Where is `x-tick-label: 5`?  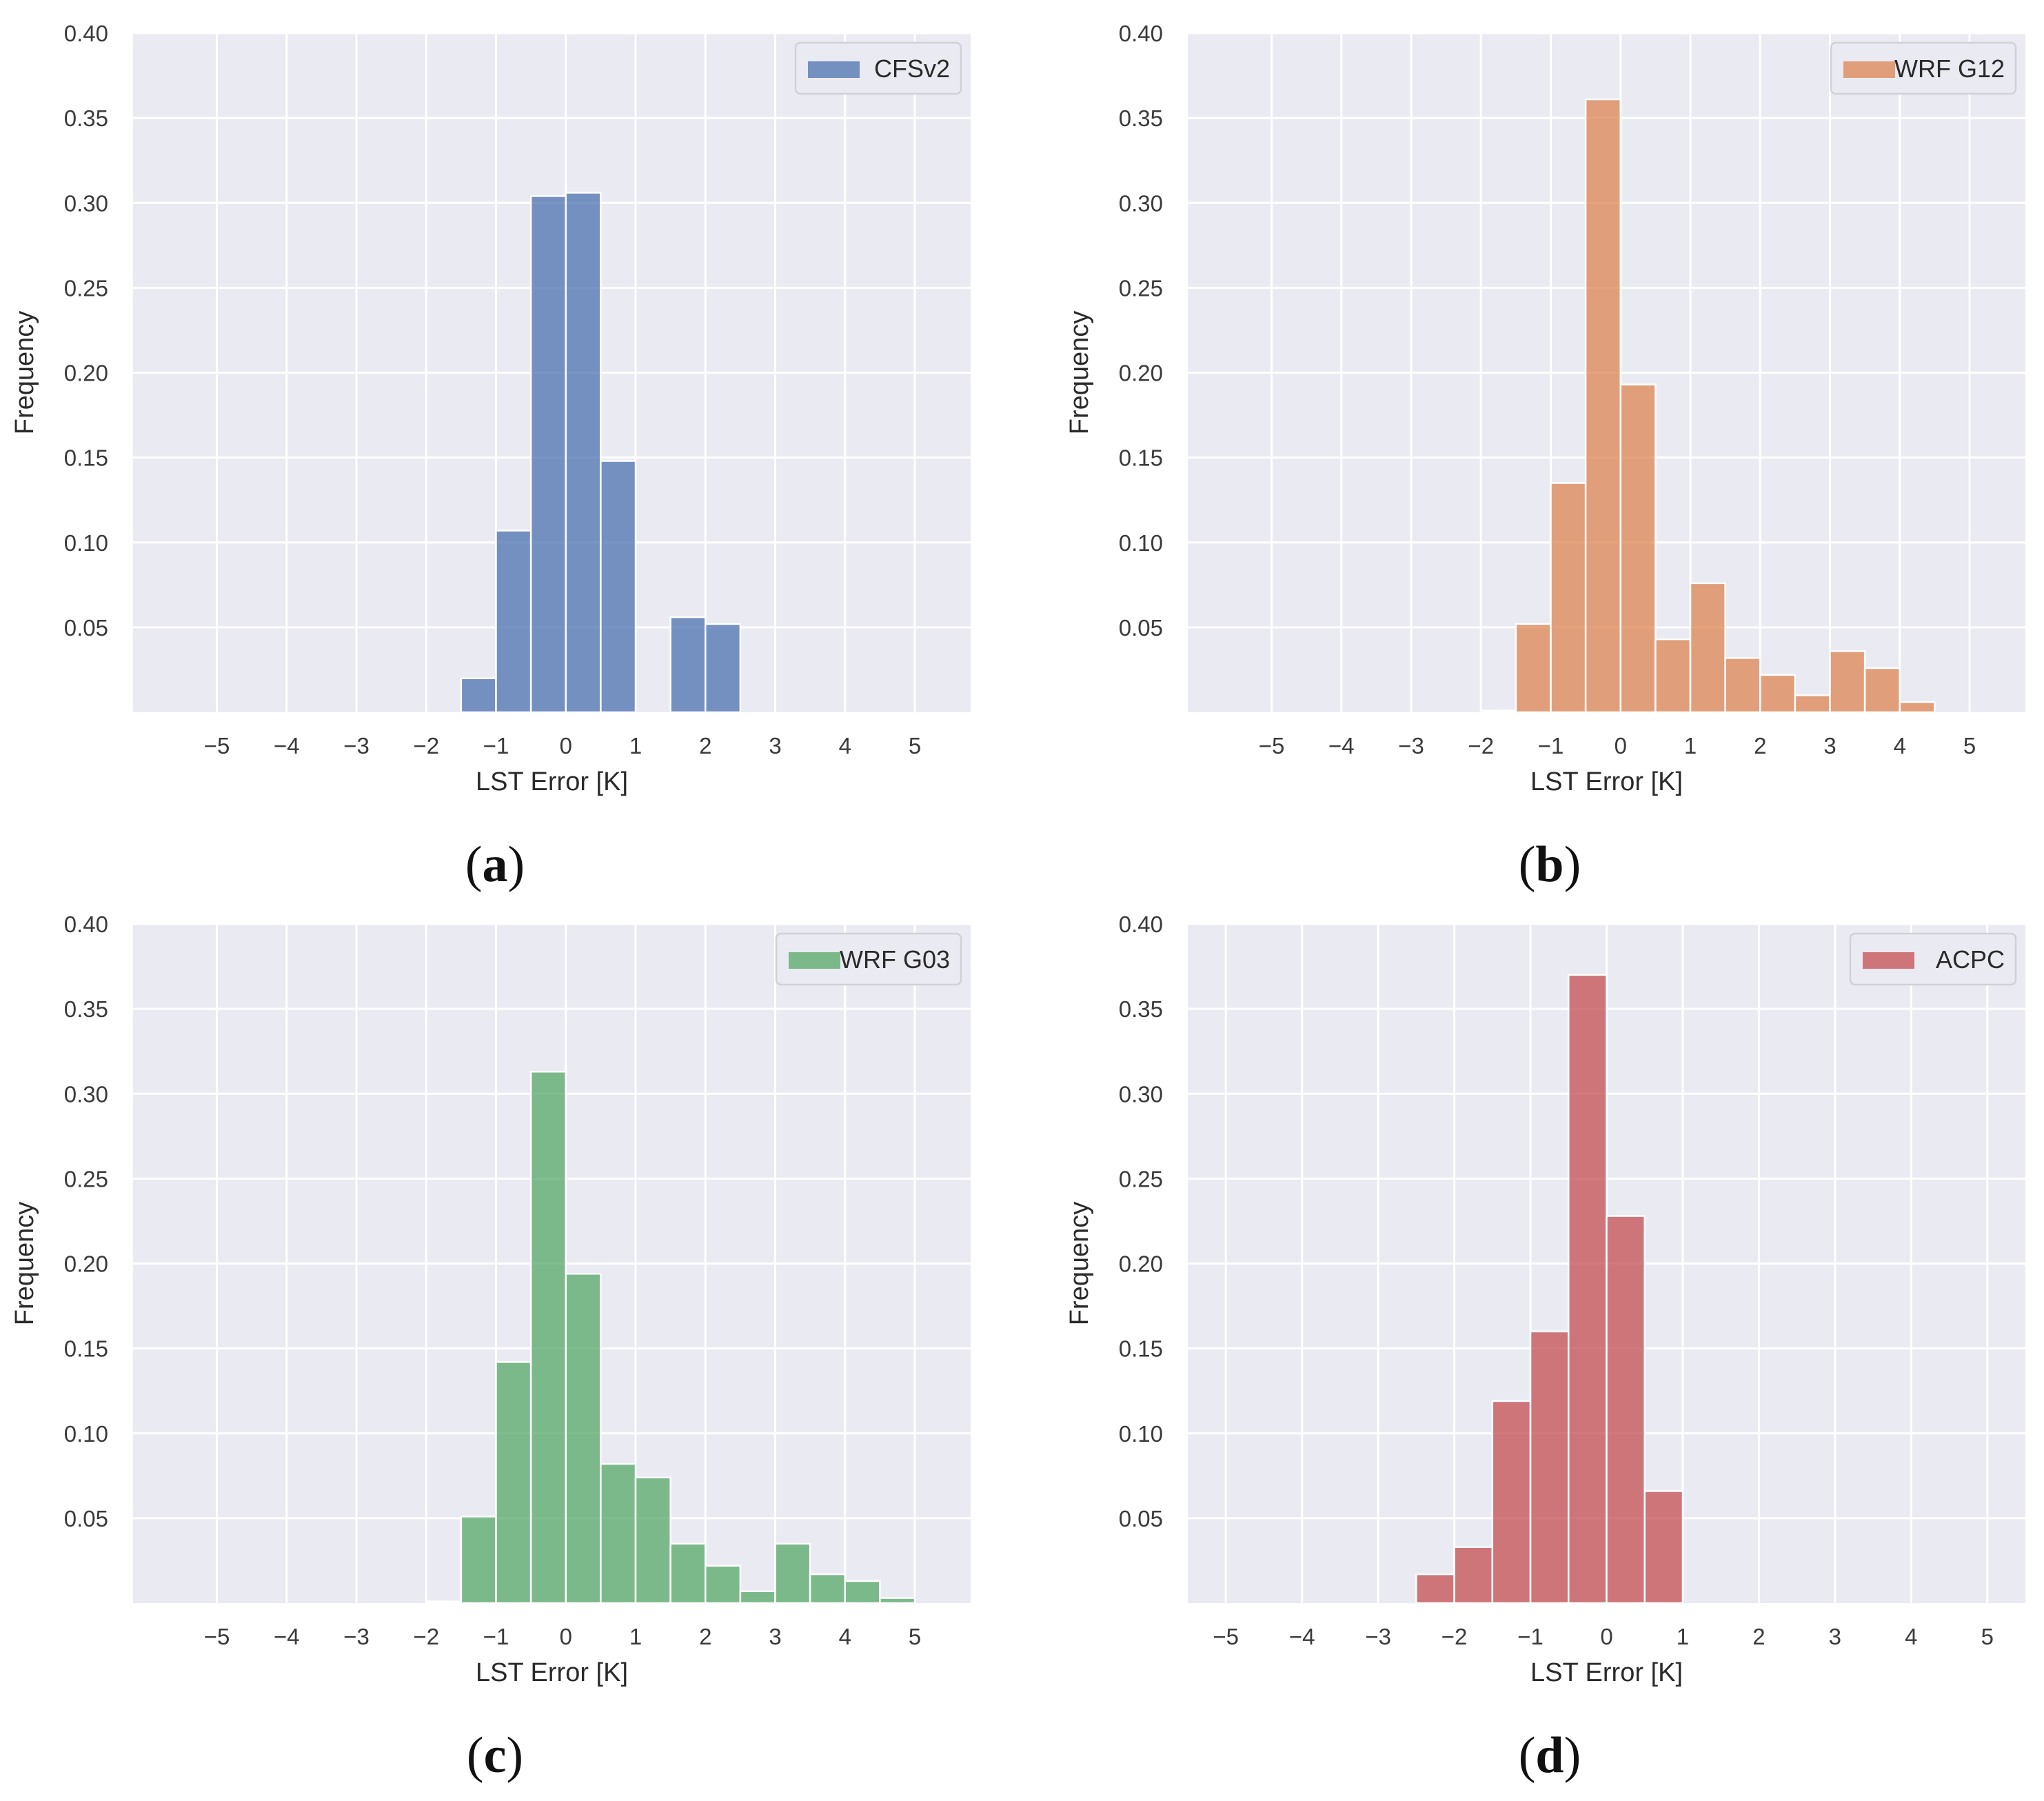
x-tick-label: 5 is located at coordinates (915, 745).